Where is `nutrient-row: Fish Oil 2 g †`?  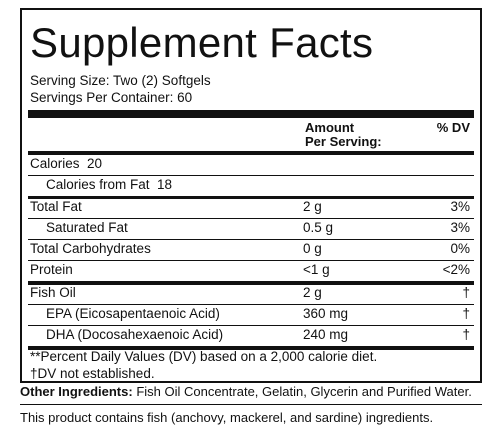
nutrient-row: Fish Oil 2 g † is located at coordinates (251, 294).